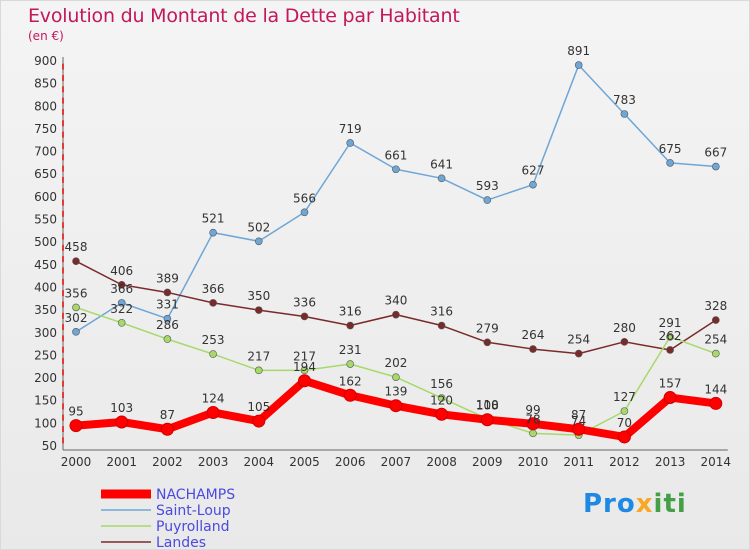  Describe the element at coordinates (624, 328) in the screenshot. I see `data-label-landes: 280` at that location.